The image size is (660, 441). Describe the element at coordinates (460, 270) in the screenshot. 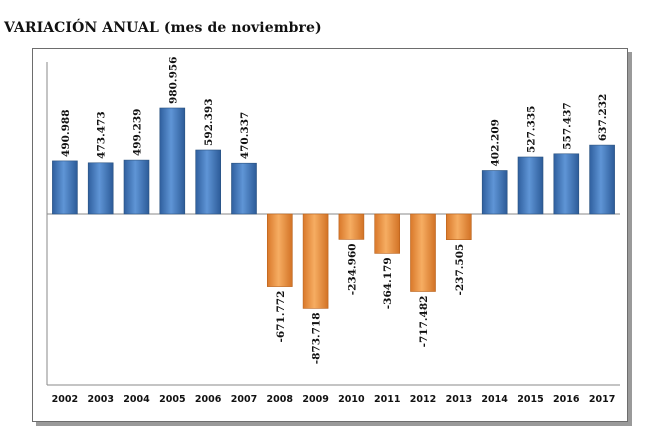

I see `data-label-2013: -237.505` at that location.